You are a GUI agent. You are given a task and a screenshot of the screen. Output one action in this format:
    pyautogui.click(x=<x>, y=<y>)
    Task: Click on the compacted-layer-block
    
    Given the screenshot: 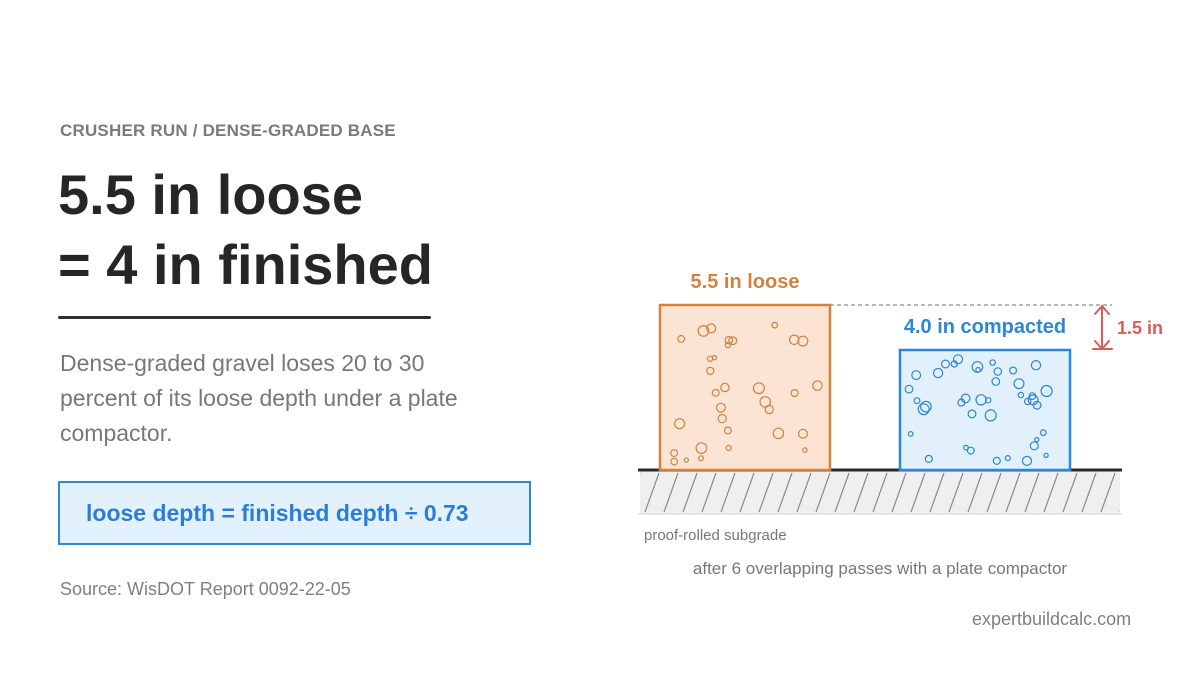 What is the action you would take?
    pyautogui.click(x=985, y=410)
    